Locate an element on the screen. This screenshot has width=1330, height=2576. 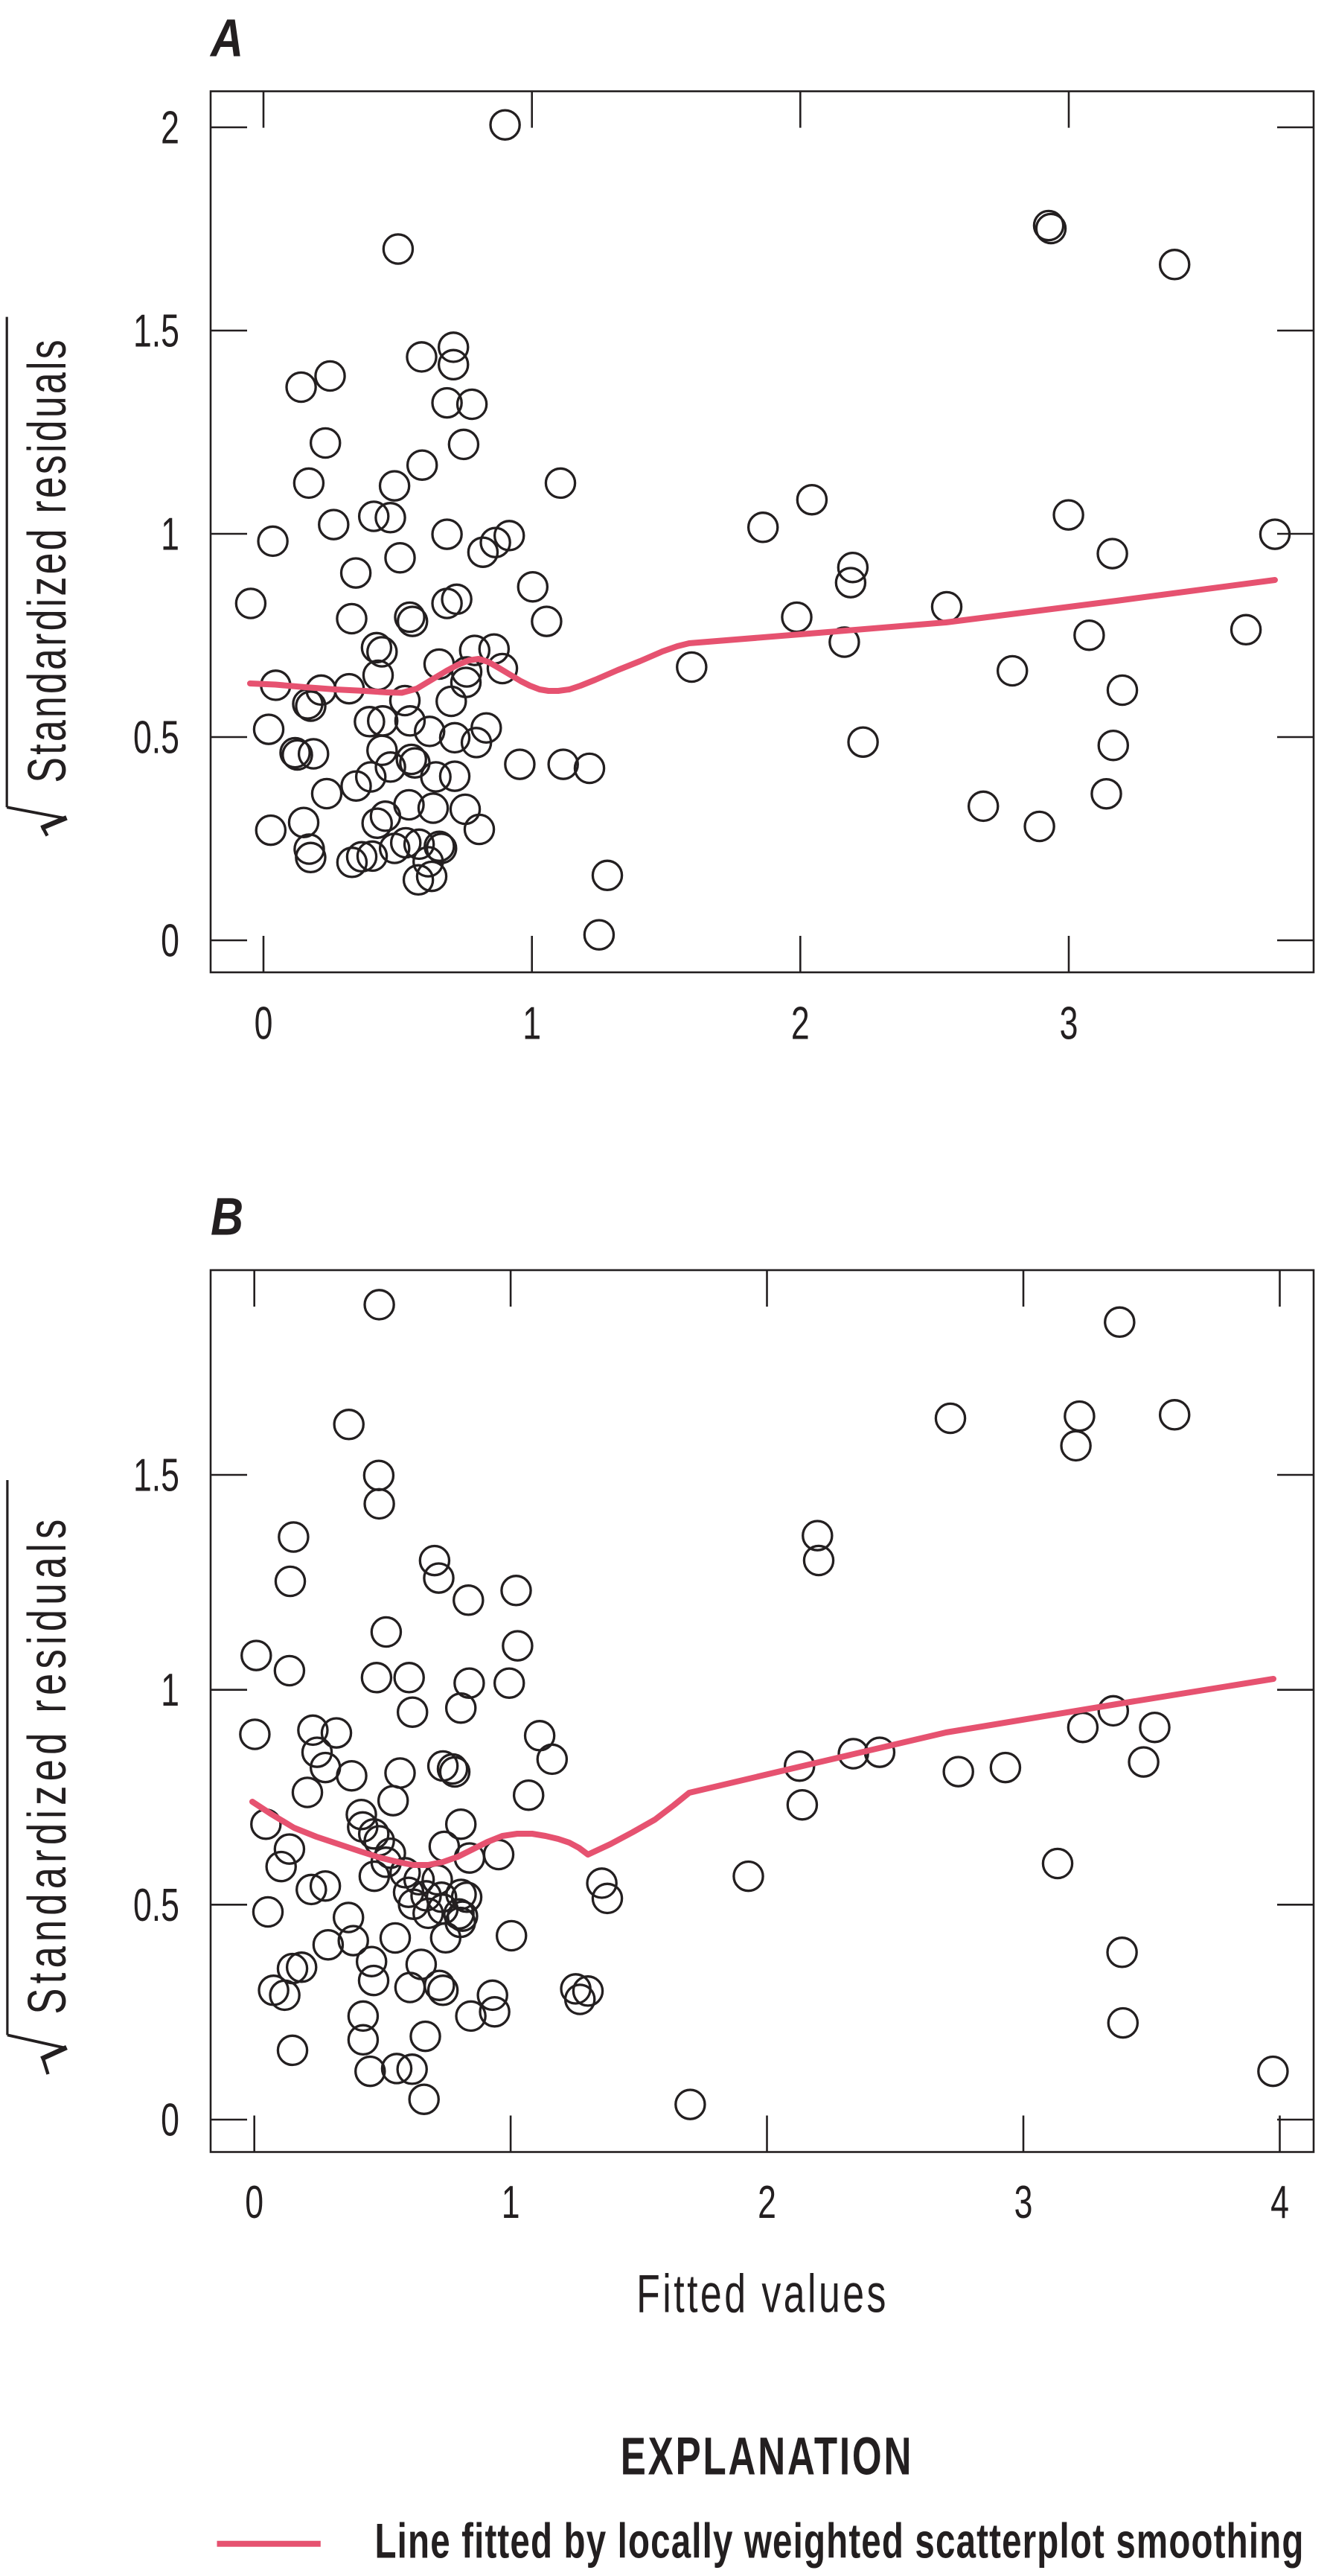
svg-text: B is located at coordinates (227, 1216).